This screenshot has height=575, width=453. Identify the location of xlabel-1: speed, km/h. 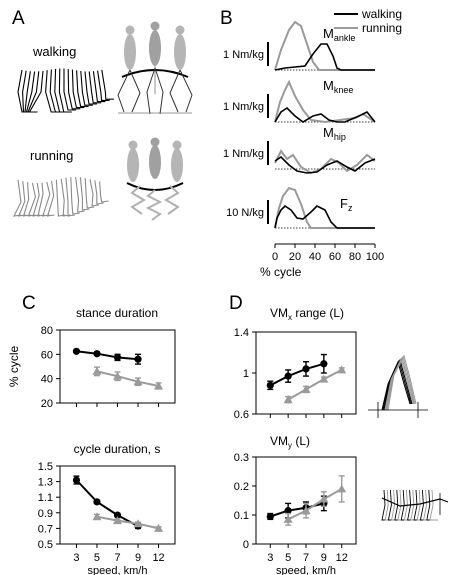
(118, 570).